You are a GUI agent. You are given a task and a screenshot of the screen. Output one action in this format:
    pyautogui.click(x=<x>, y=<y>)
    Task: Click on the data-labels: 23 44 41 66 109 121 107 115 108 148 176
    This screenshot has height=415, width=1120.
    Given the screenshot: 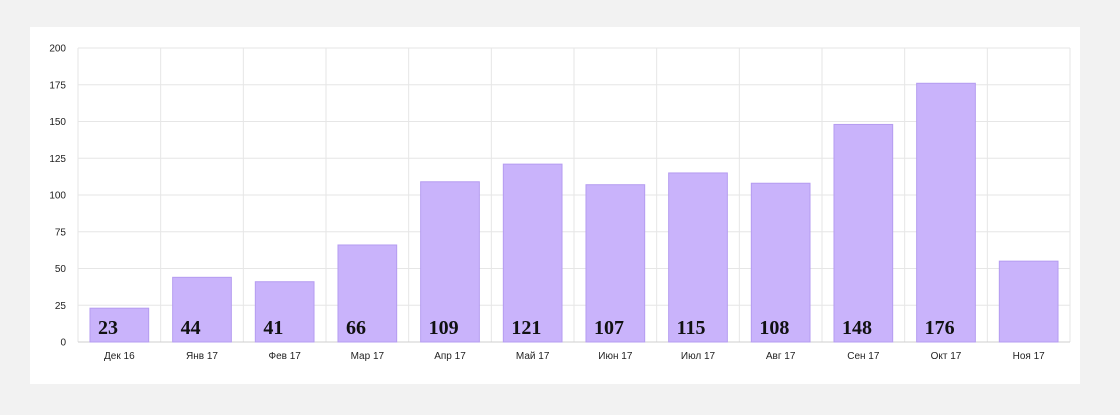 What is the action you would take?
    pyautogui.click(x=526, y=328)
    